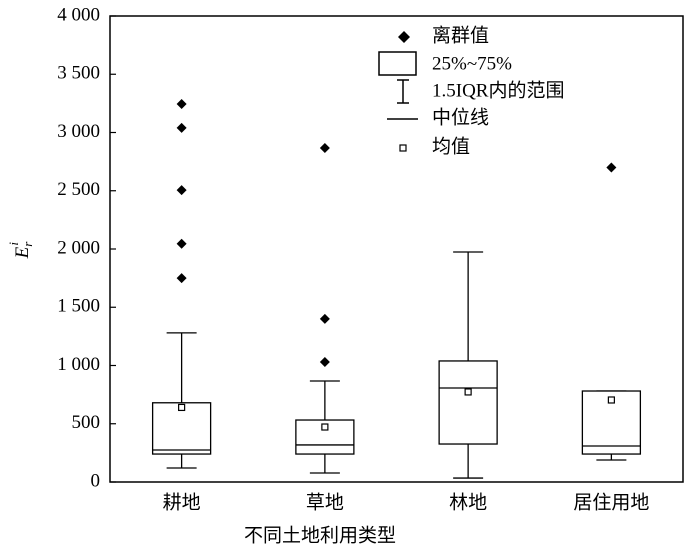  Describe the element at coordinates (468, 502) in the screenshot. I see `x-tick-label: 林地` at that location.